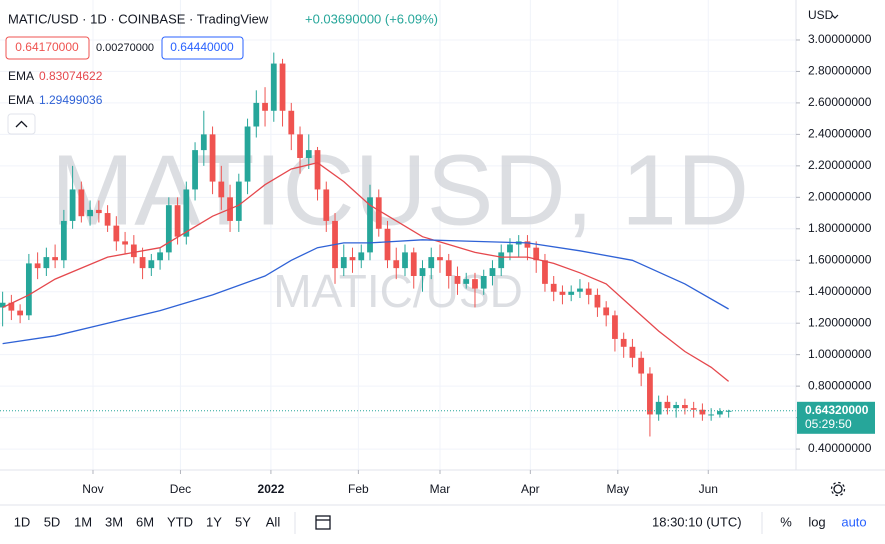  What do you see at coordinates (840, 291) in the screenshot?
I see `y-tick-label: 1.40000000` at bounding box center [840, 291].